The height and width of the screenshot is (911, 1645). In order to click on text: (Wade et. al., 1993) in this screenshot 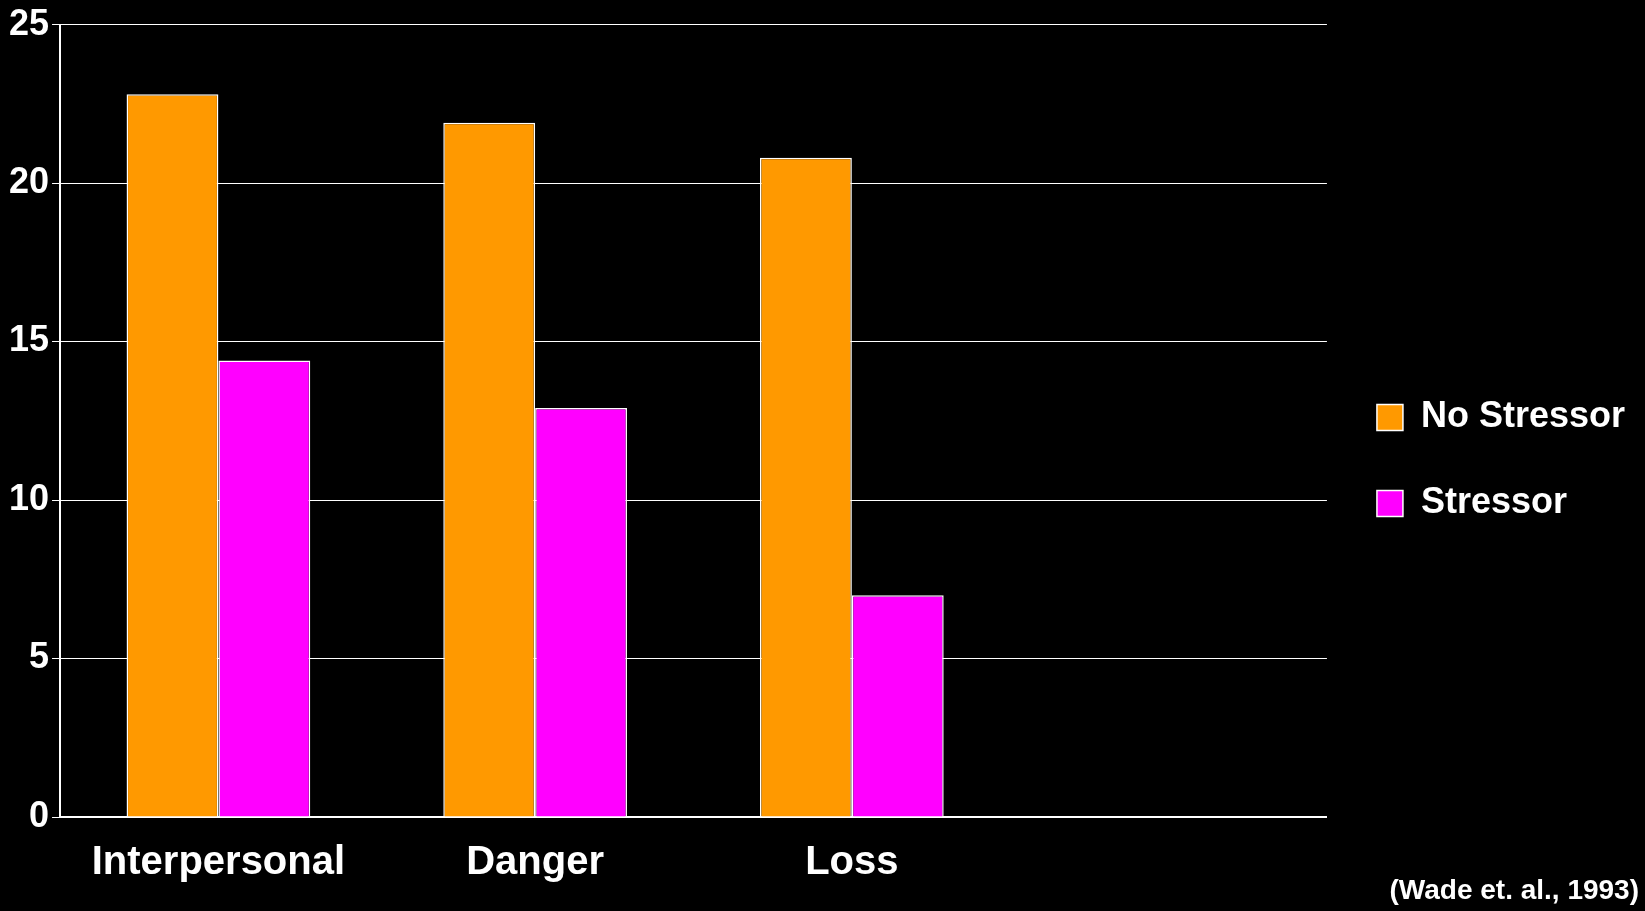, I will do `click(1514, 889)`.